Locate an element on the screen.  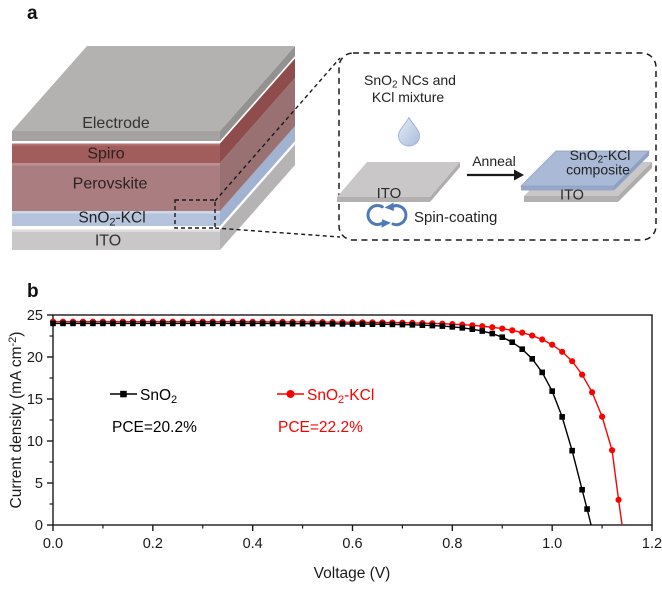
y-tick-label: 10 is located at coordinates (35, 442).